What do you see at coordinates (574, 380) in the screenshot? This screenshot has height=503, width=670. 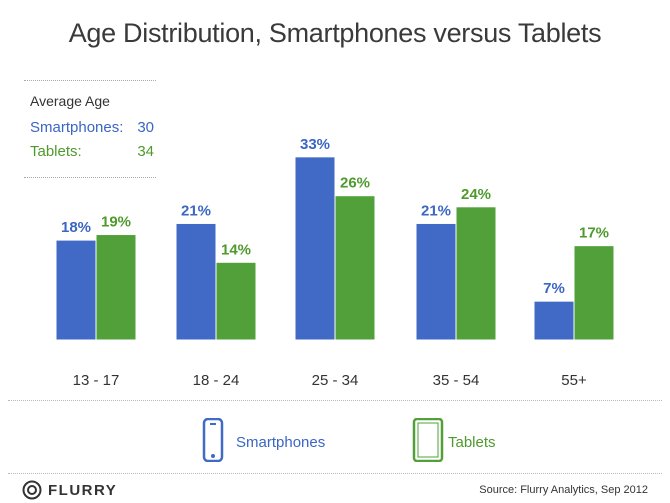 I see `x-tick-label-5: 55+` at bounding box center [574, 380].